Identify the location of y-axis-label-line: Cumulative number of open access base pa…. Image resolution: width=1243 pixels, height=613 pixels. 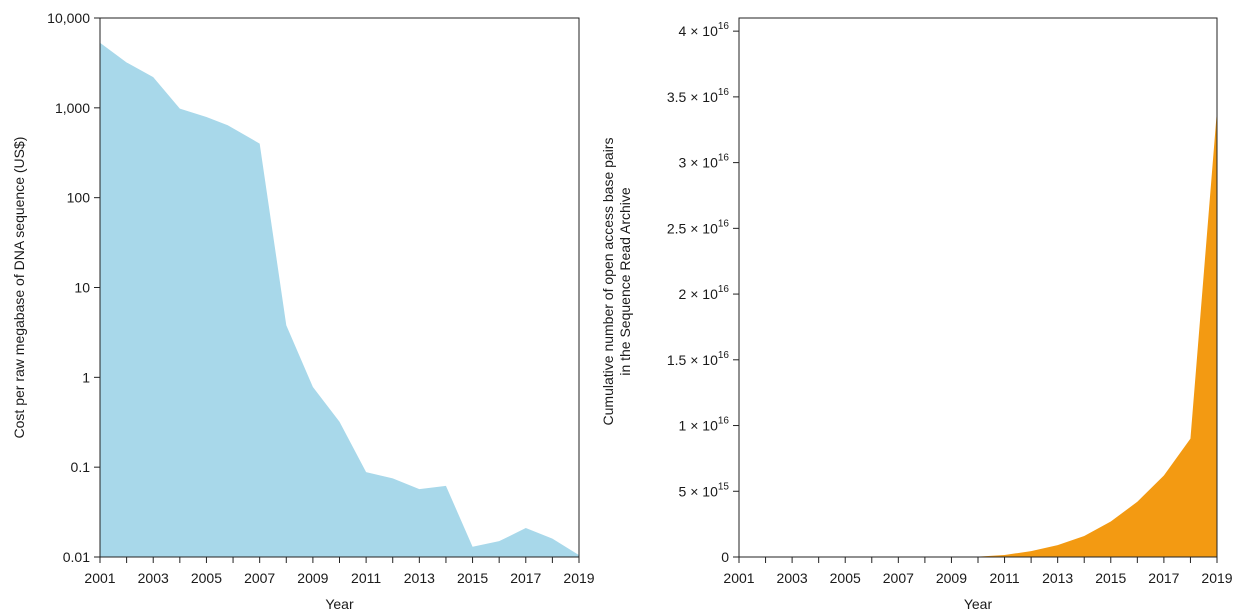
(608, 282).